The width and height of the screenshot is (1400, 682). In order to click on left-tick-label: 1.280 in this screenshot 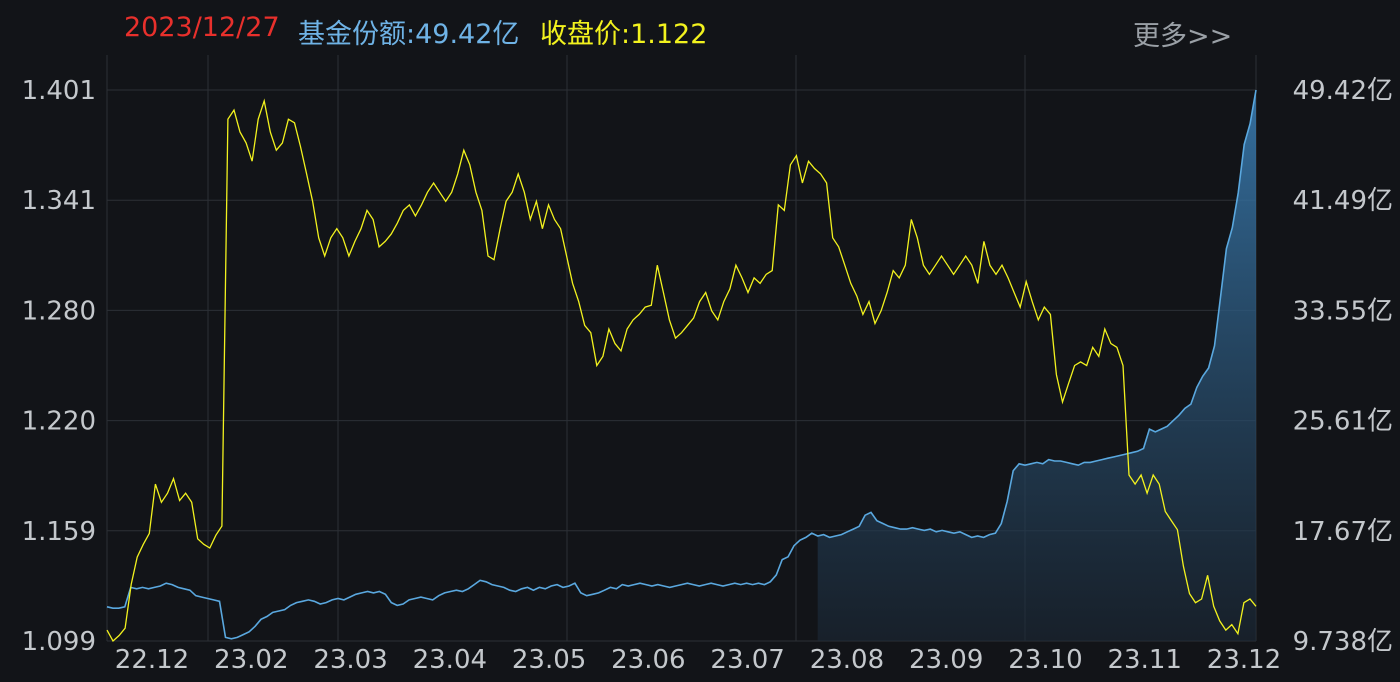, I will do `click(59, 311)`.